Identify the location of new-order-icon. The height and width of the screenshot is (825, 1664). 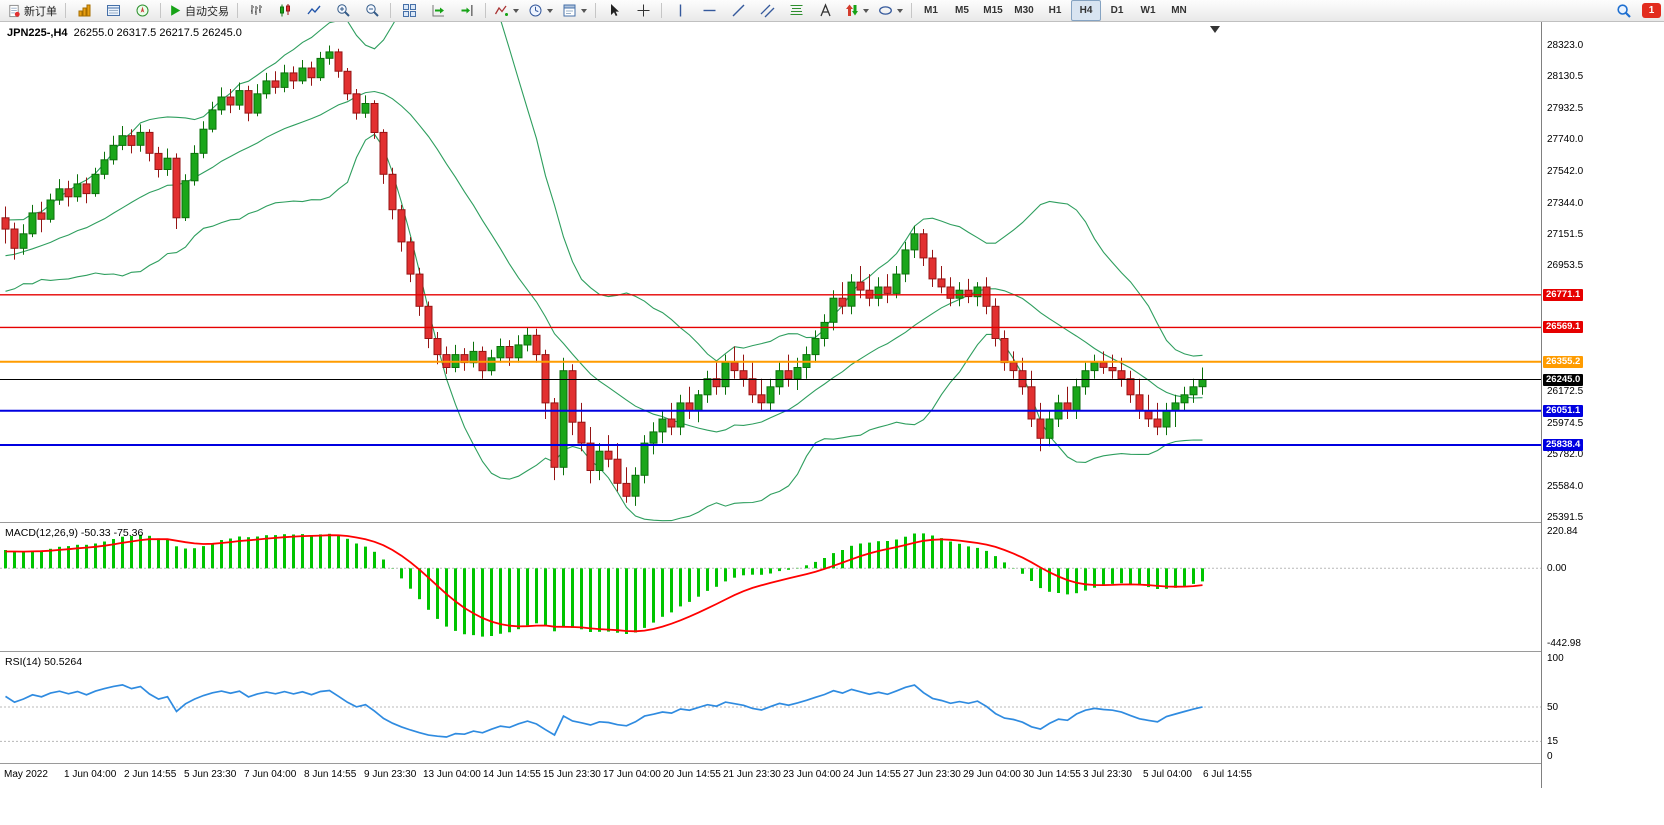
(14, 10).